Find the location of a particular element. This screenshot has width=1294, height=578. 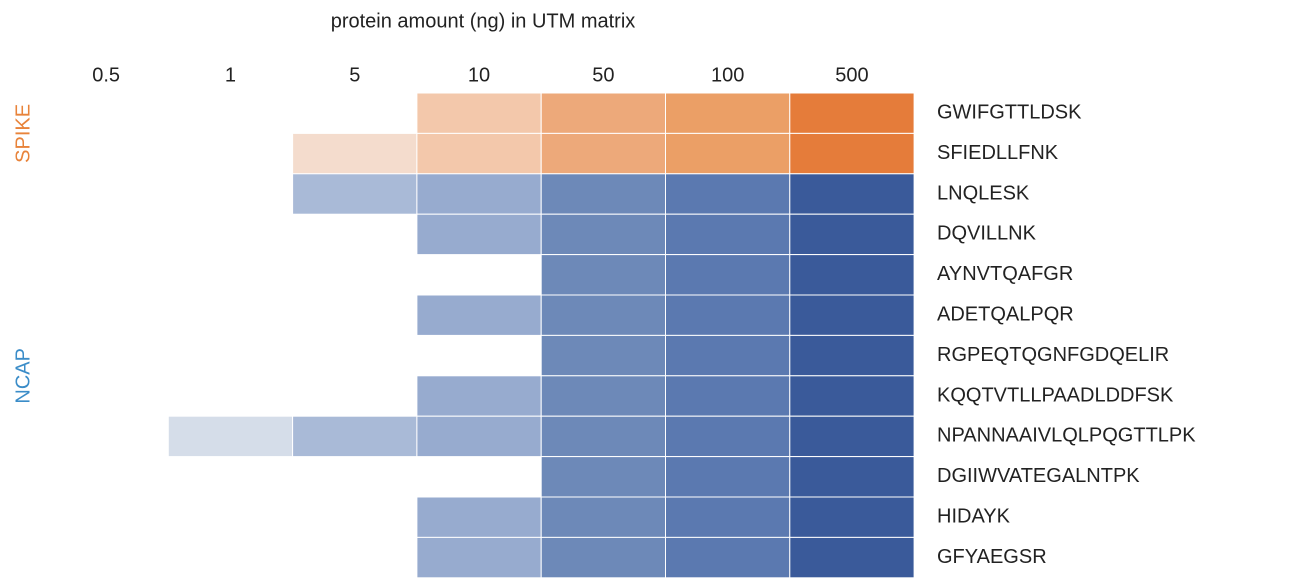

row-label: LNQLESK is located at coordinates (983, 193).